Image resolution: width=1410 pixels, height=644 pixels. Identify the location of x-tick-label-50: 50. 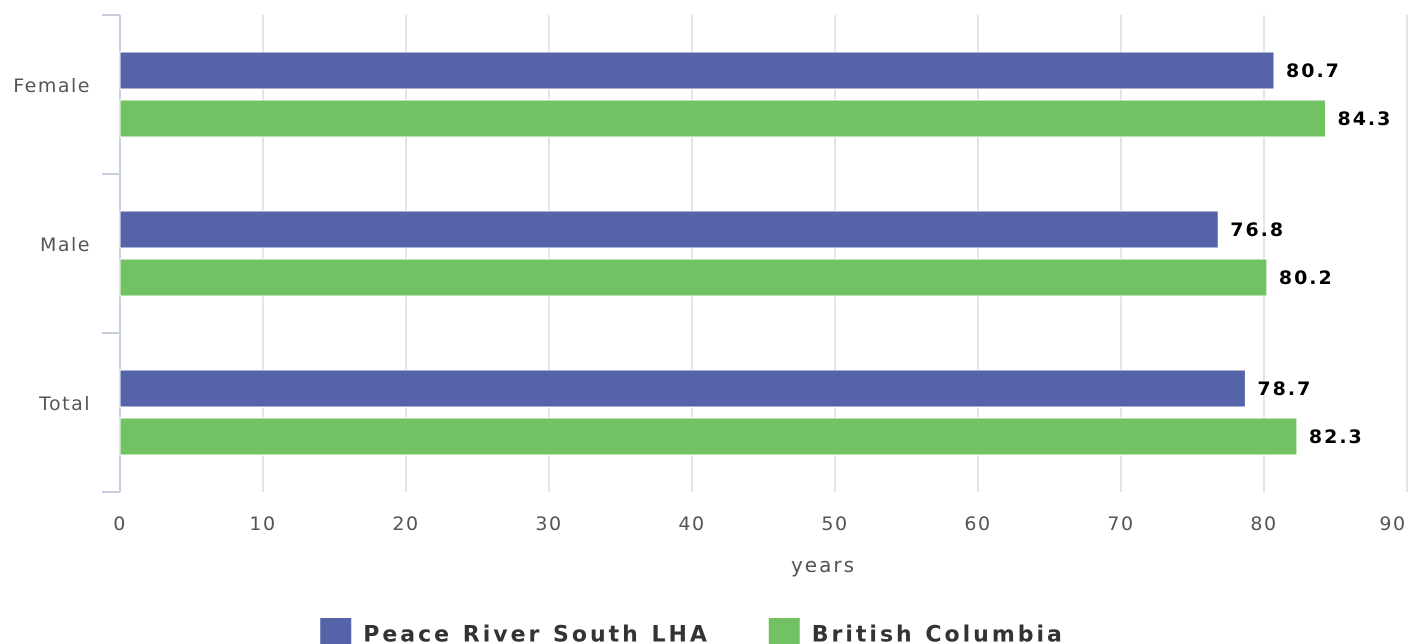
(834, 524).